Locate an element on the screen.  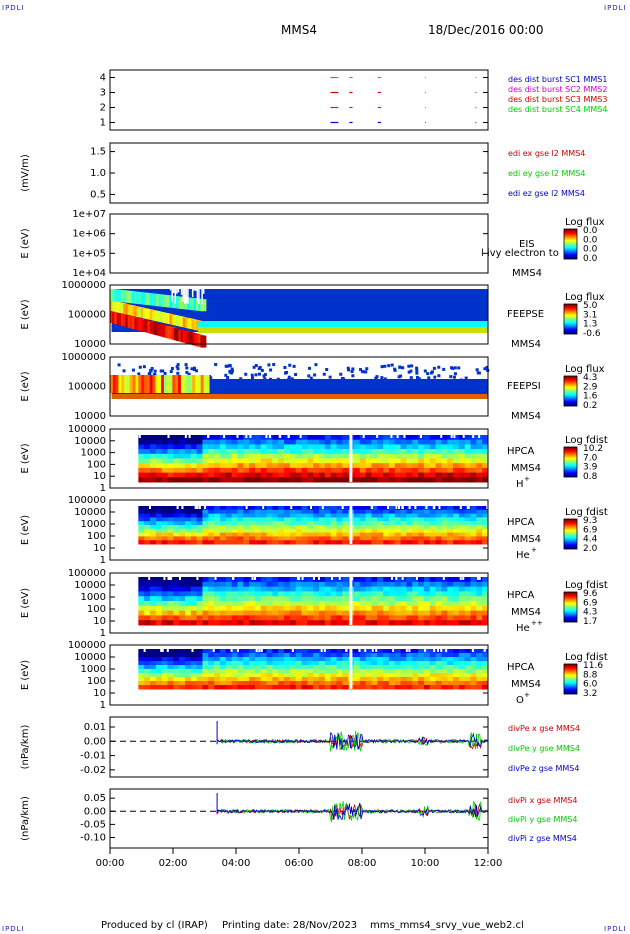
colorbar-tick: 7.0 is located at coordinates (590, 458).